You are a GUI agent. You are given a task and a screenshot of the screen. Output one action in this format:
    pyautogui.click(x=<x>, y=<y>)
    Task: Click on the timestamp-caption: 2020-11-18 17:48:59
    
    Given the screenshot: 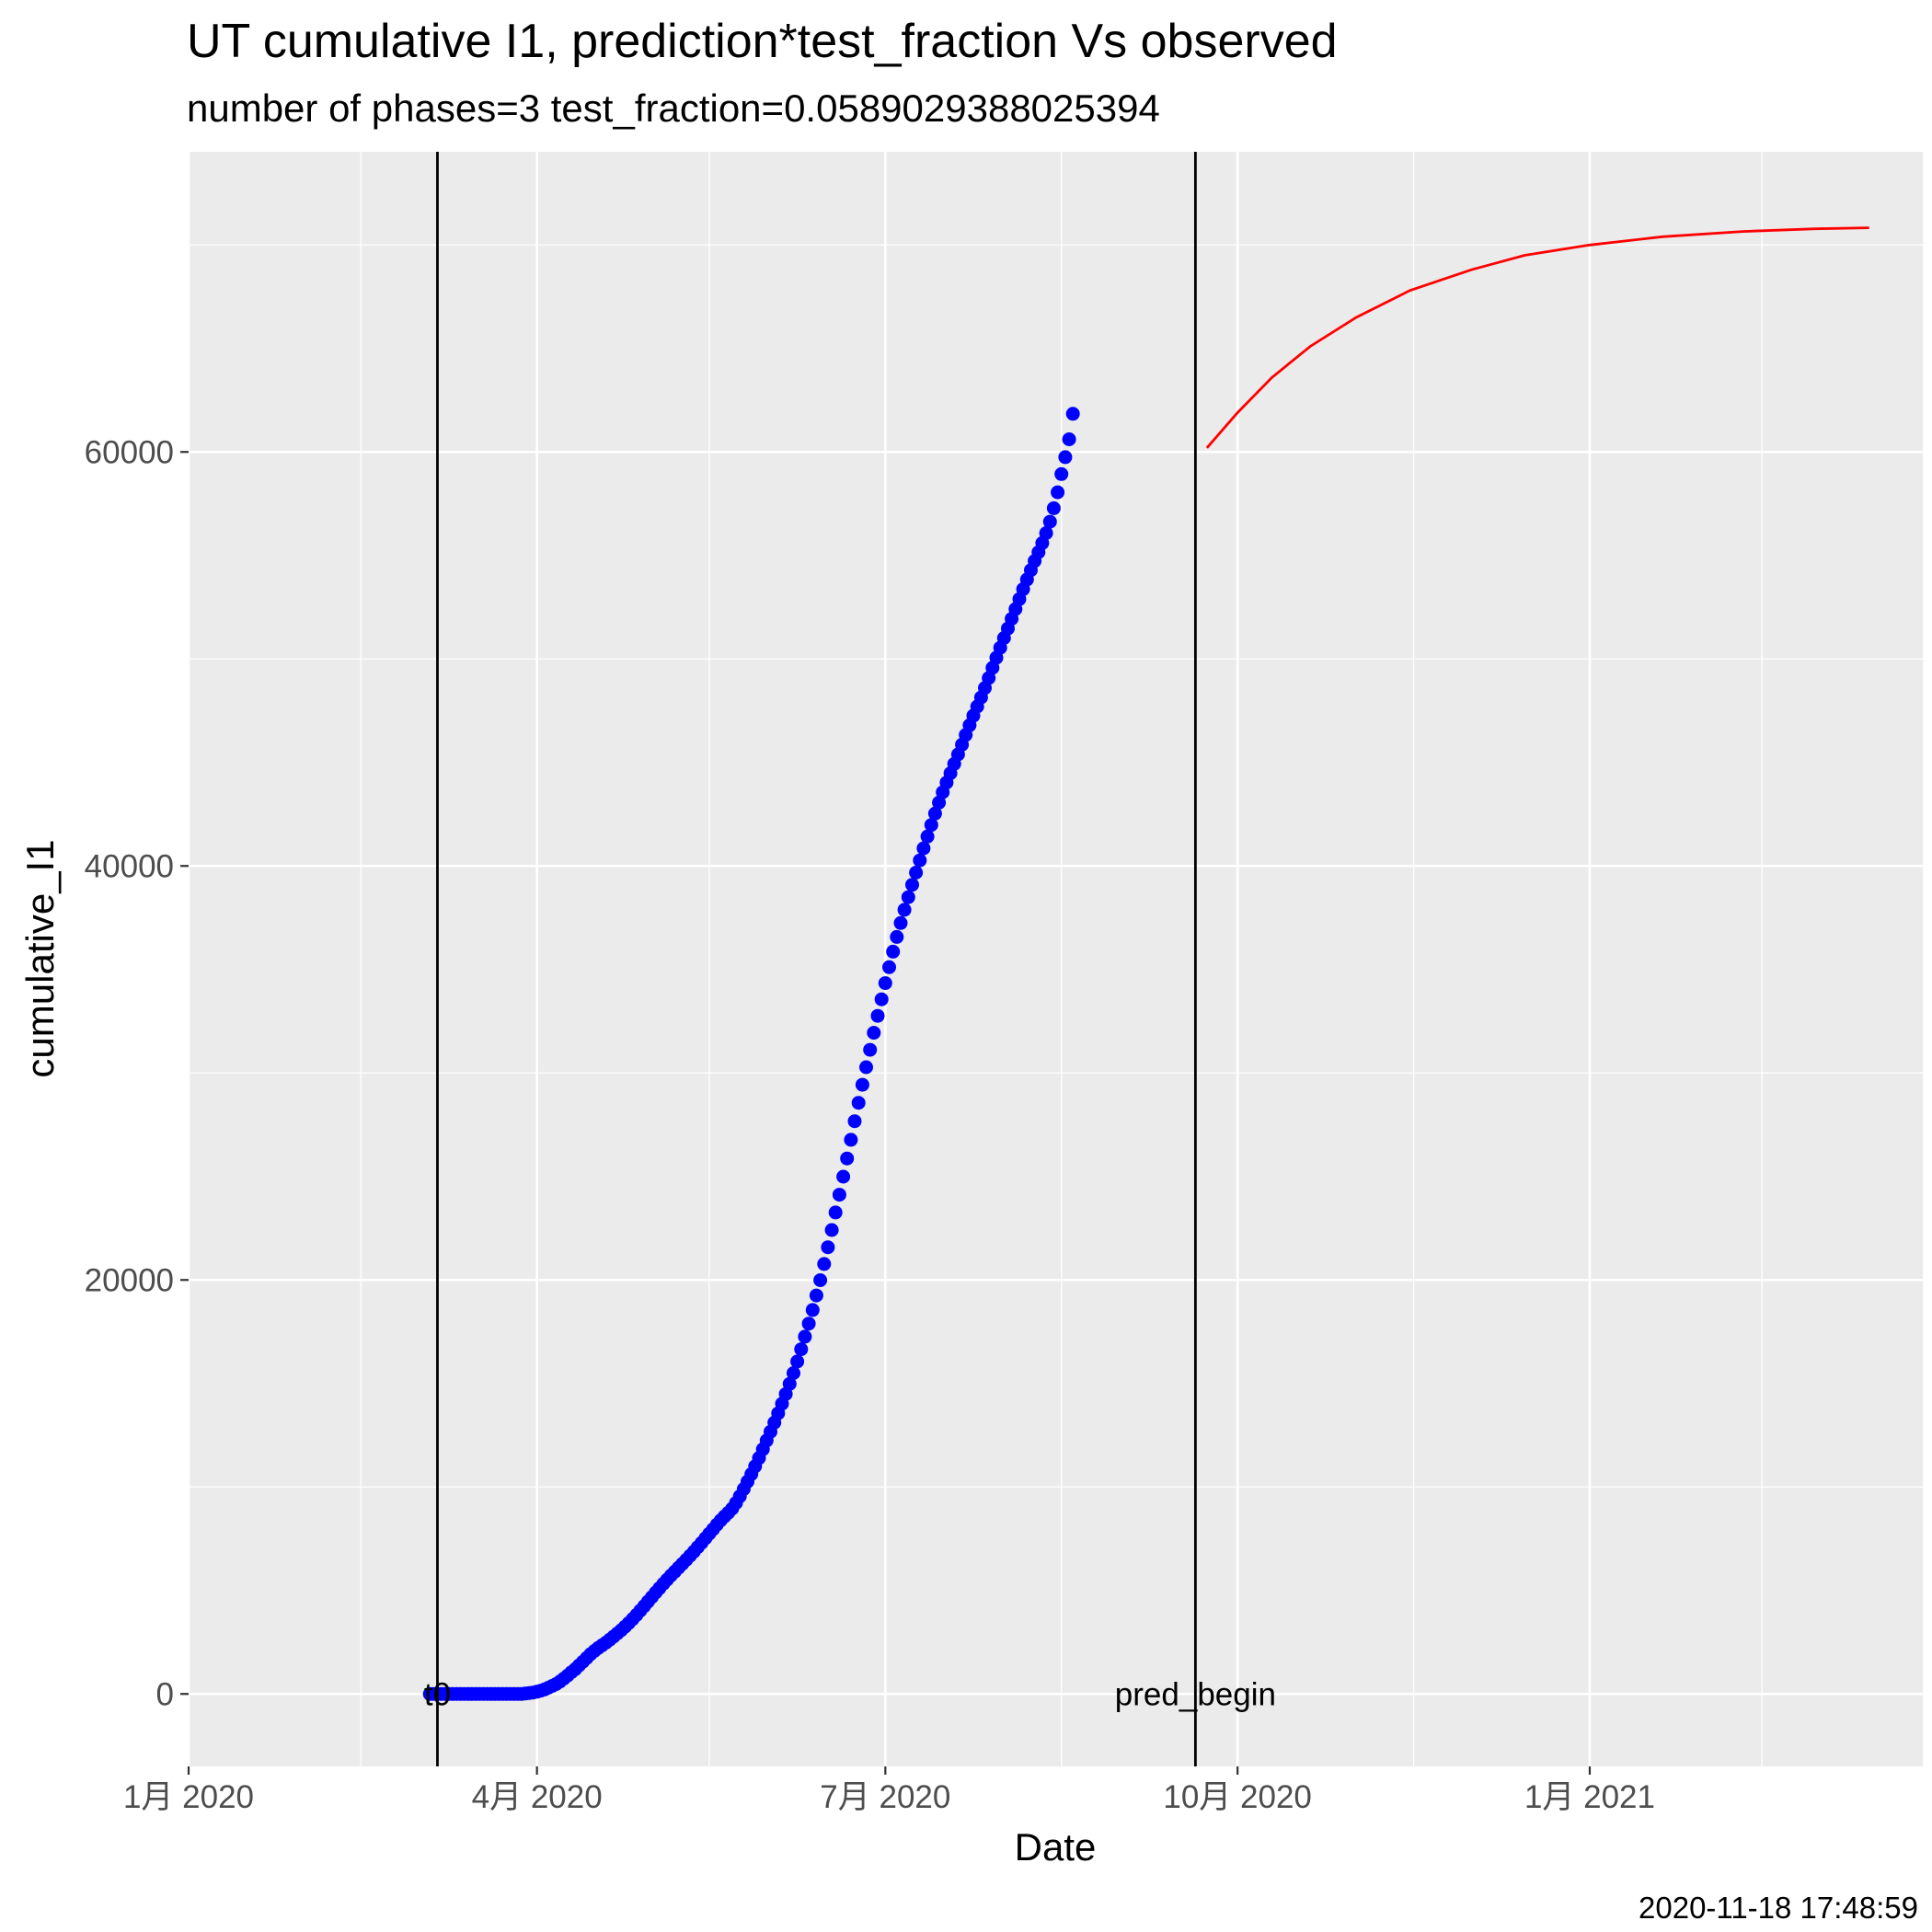 What is the action you would take?
    pyautogui.click(x=1778, y=1908)
    